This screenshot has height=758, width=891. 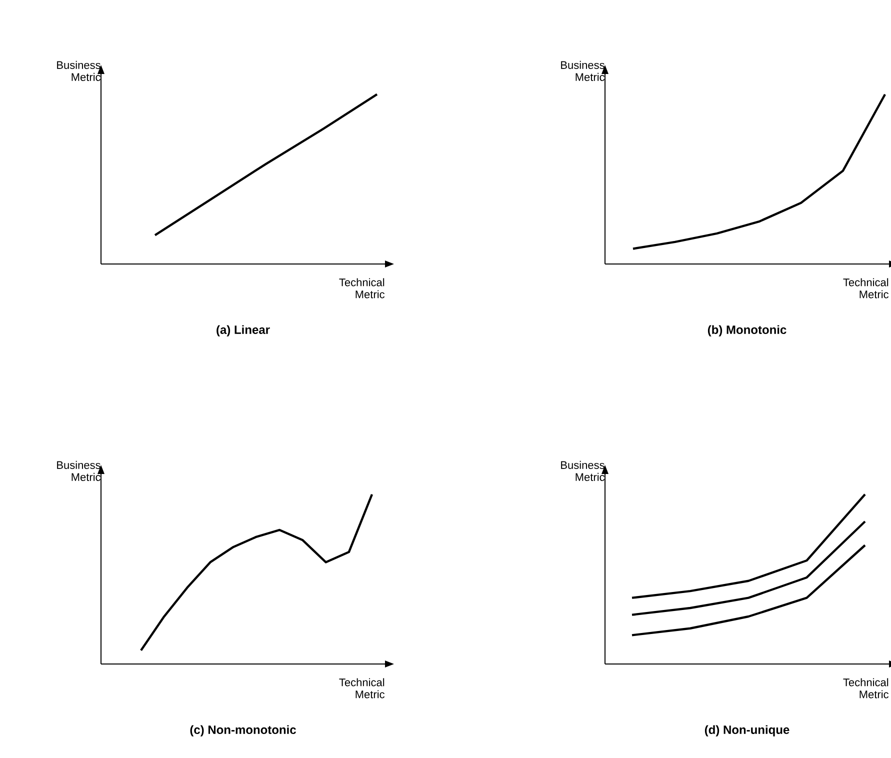 What do you see at coordinates (243, 330) in the screenshot?
I see `text: (a) Linear` at bounding box center [243, 330].